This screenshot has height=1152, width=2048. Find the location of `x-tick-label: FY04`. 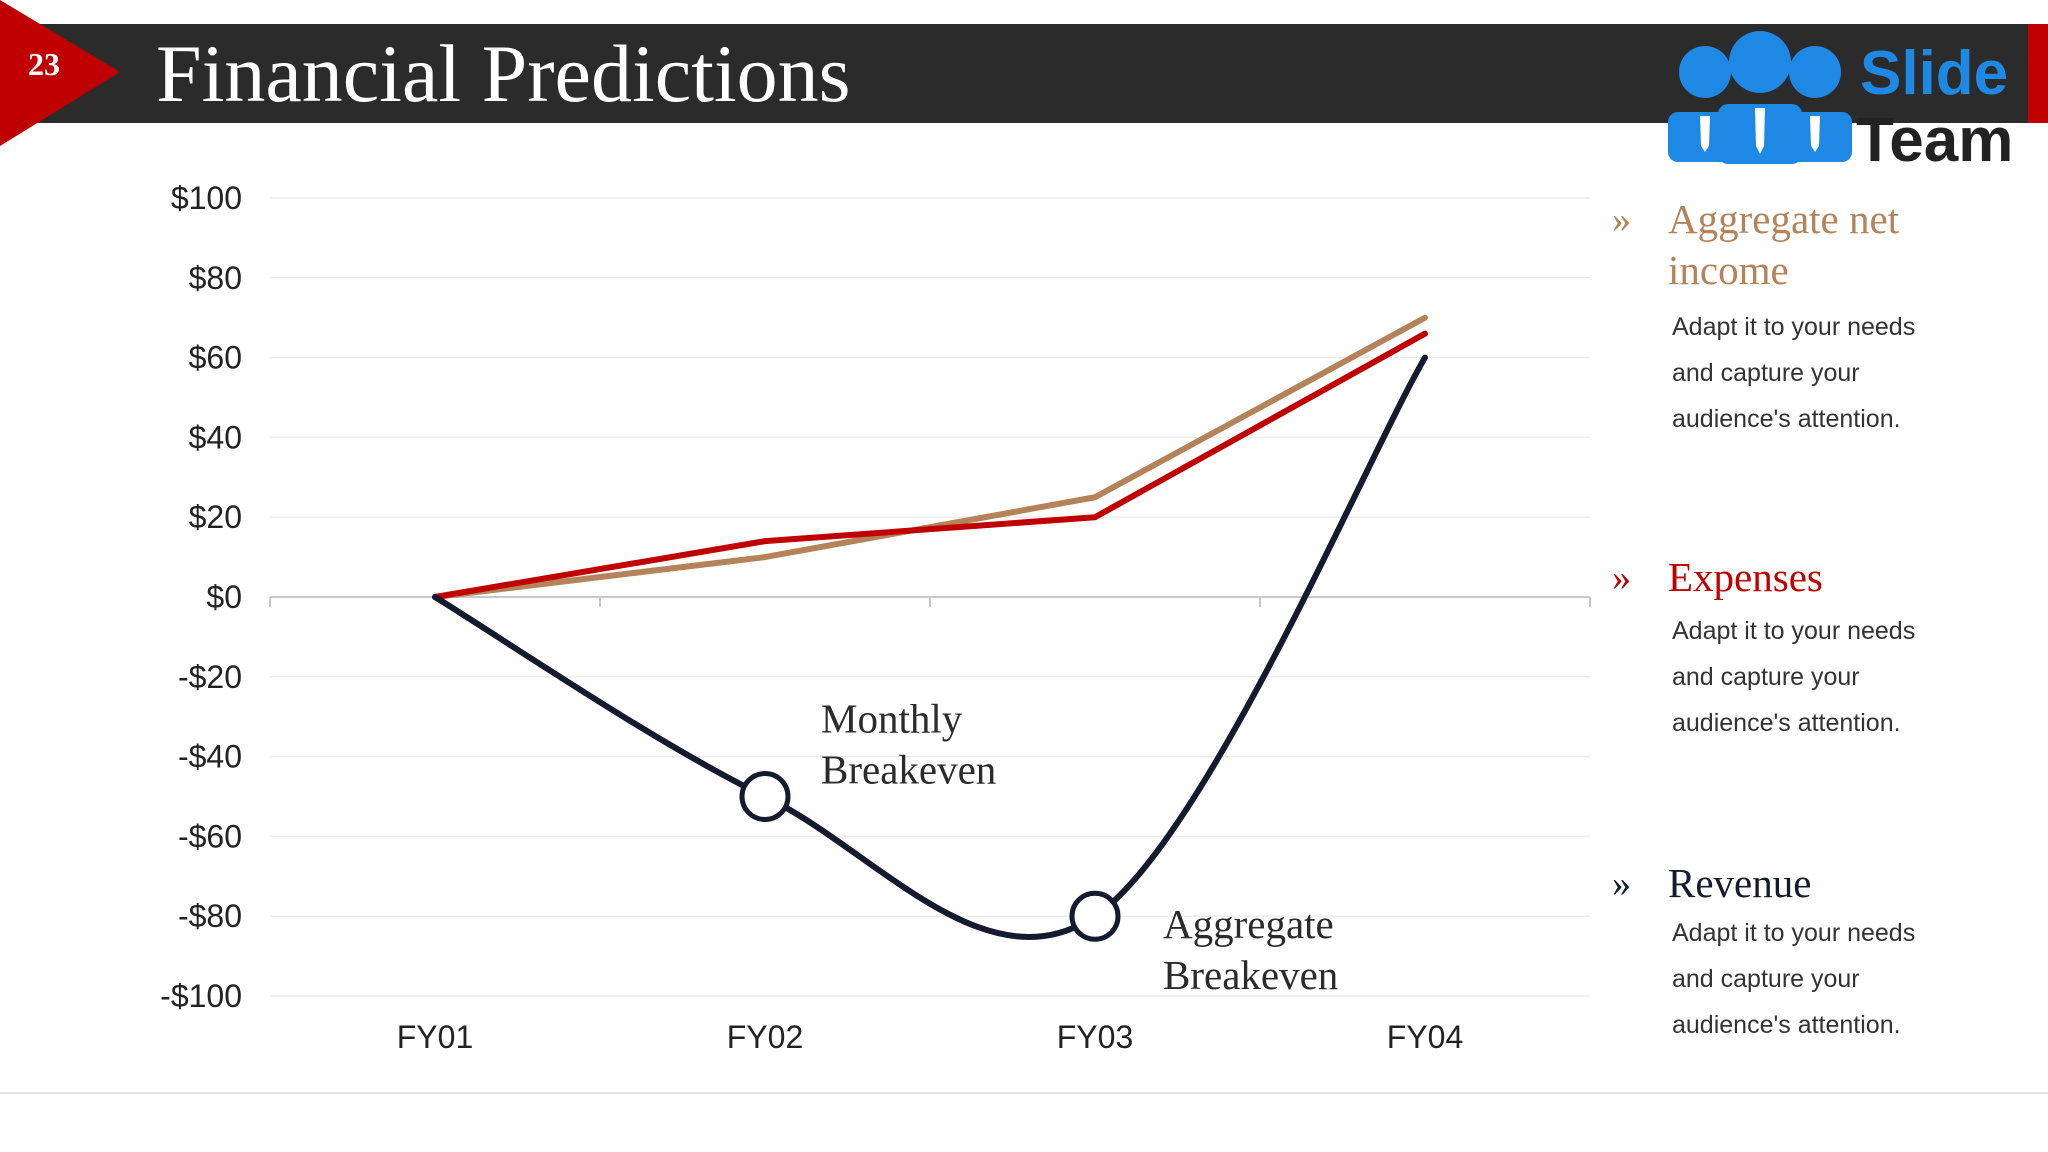

x-tick-label: FY04 is located at coordinates (1425, 1037).